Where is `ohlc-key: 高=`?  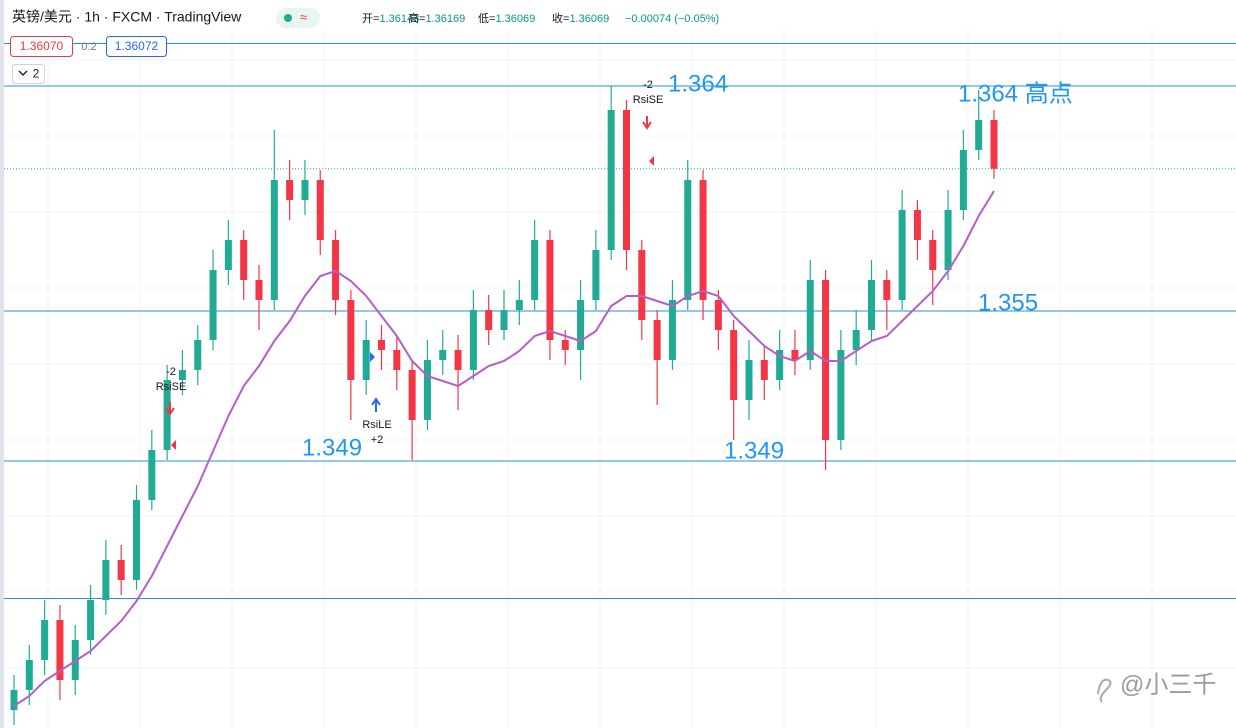 ohlc-key: 高= is located at coordinates (416, 18).